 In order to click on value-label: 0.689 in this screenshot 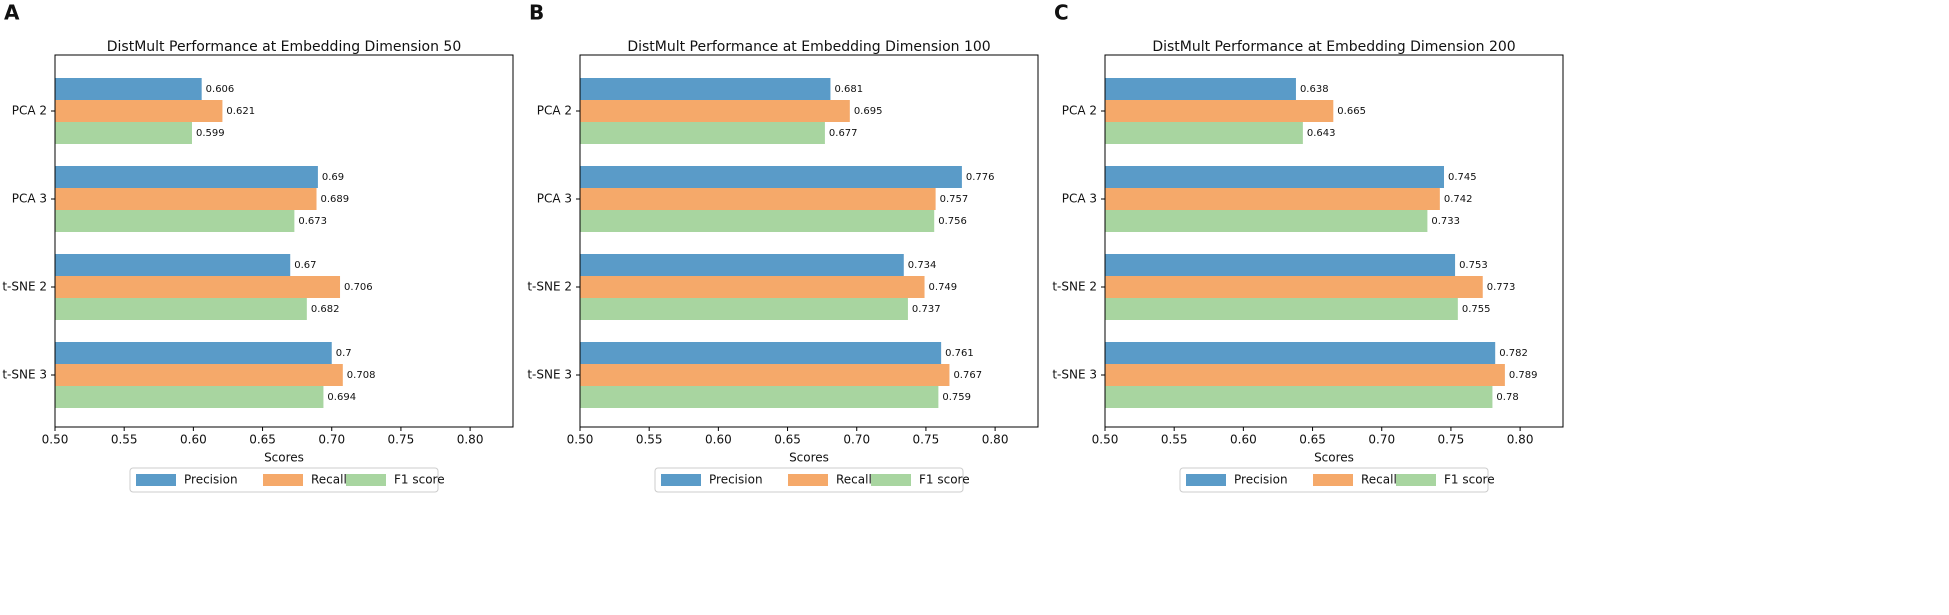, I will do `click(335, 199)`.